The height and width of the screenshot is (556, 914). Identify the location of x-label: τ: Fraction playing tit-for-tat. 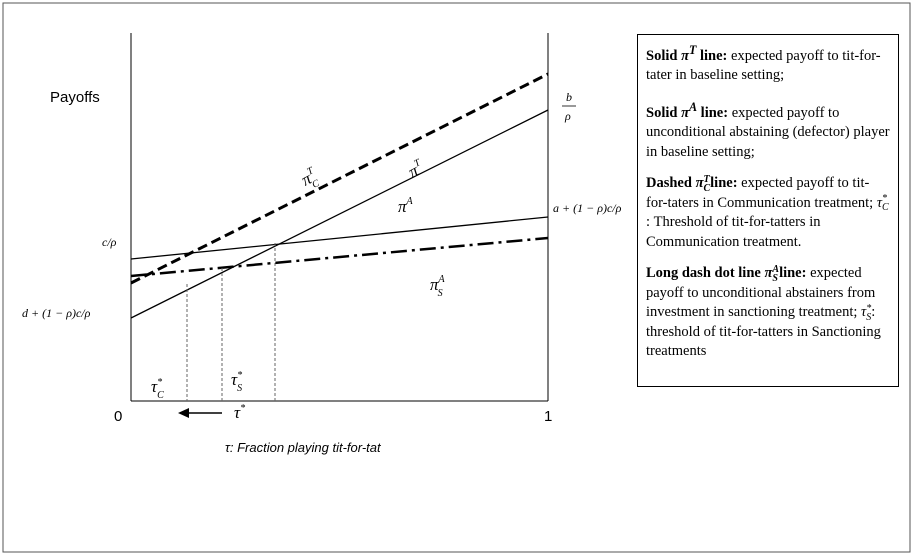
(303, 447).